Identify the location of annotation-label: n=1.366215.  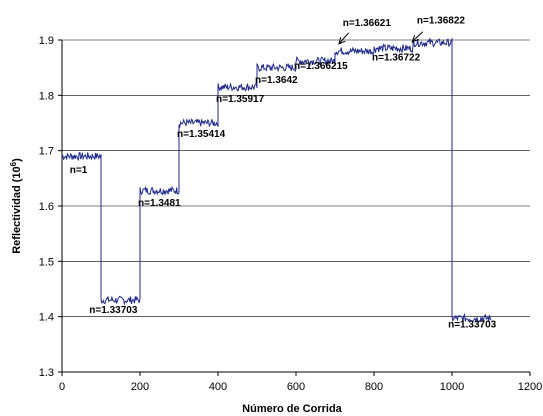
(321, 66).